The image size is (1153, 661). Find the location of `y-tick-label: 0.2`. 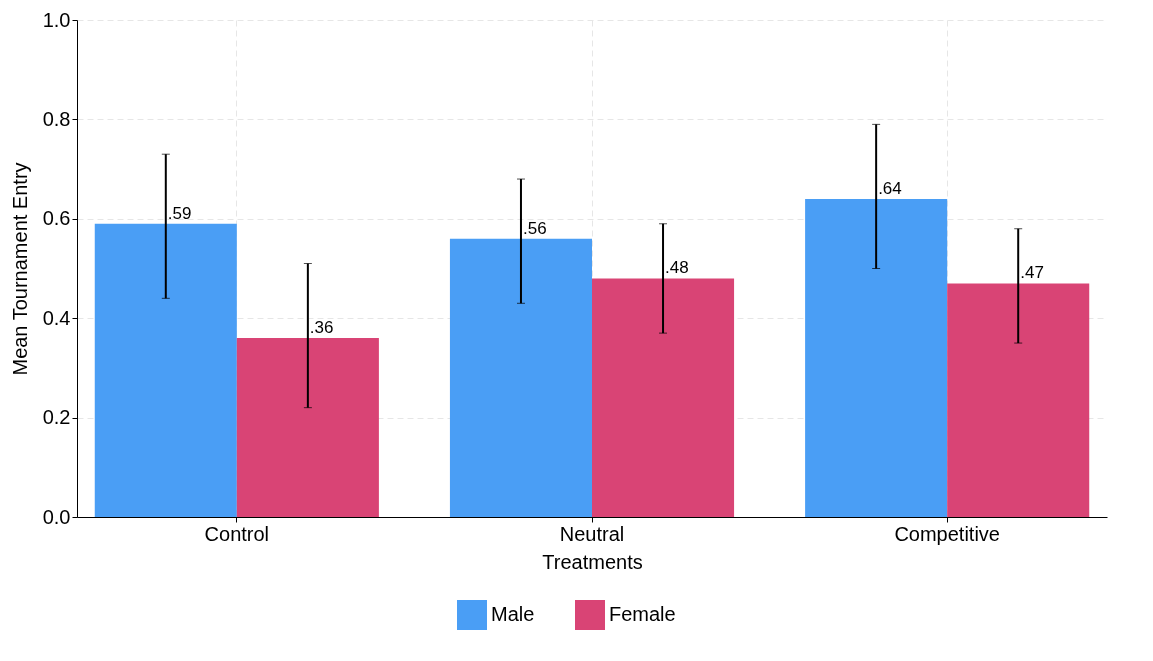

y-tick-label: 0.2 is located at coordinates (56, 417).